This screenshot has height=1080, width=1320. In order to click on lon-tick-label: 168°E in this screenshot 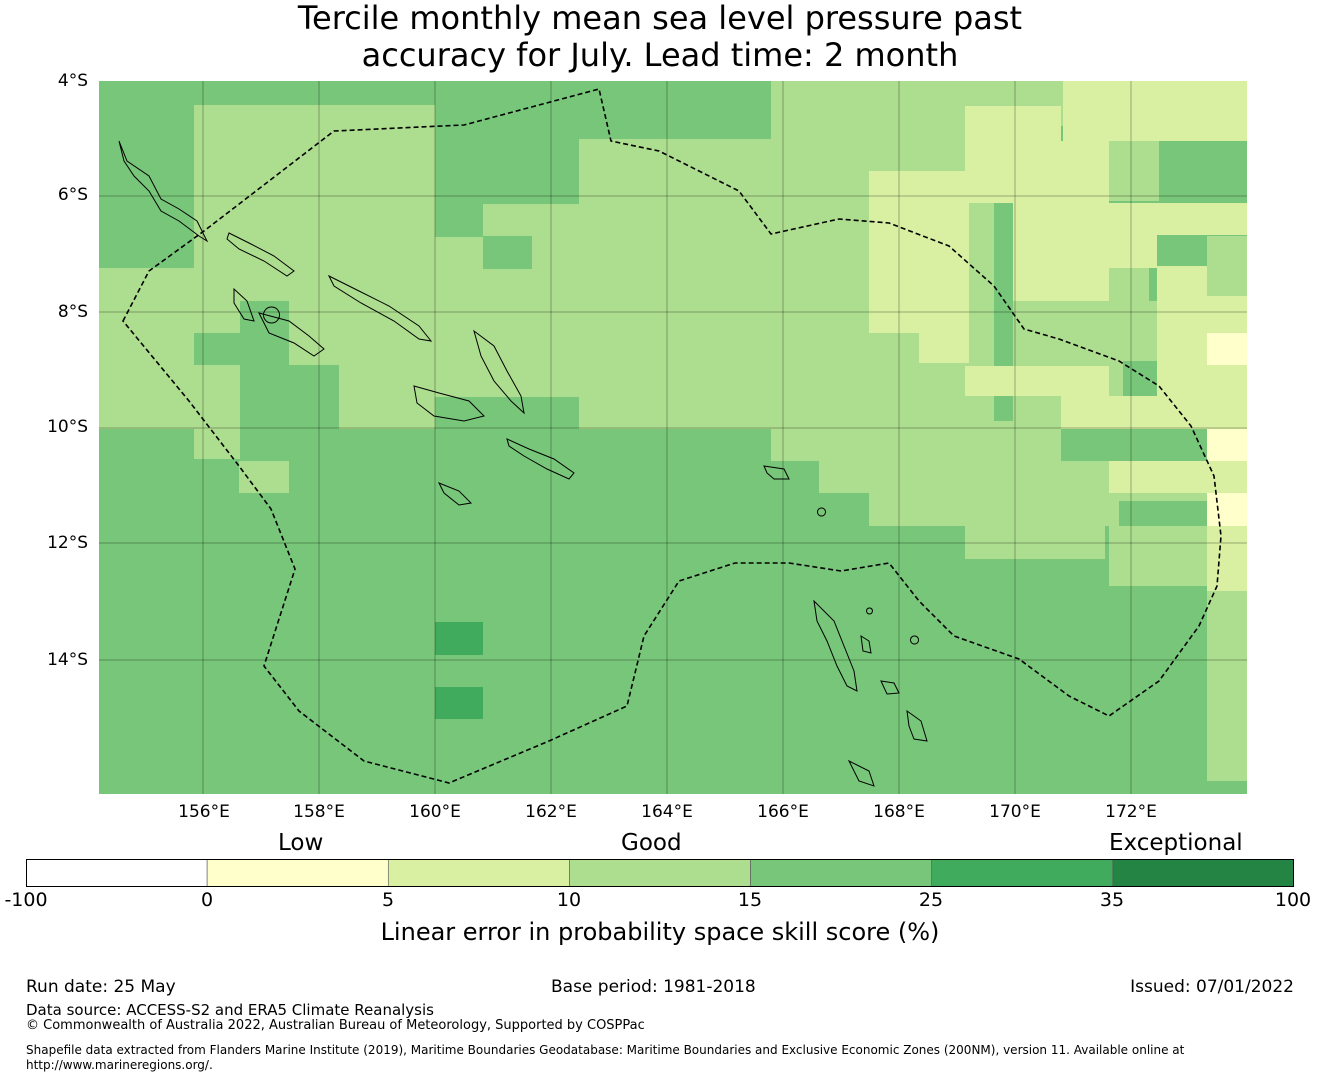, I will do `click(899, 812)`.